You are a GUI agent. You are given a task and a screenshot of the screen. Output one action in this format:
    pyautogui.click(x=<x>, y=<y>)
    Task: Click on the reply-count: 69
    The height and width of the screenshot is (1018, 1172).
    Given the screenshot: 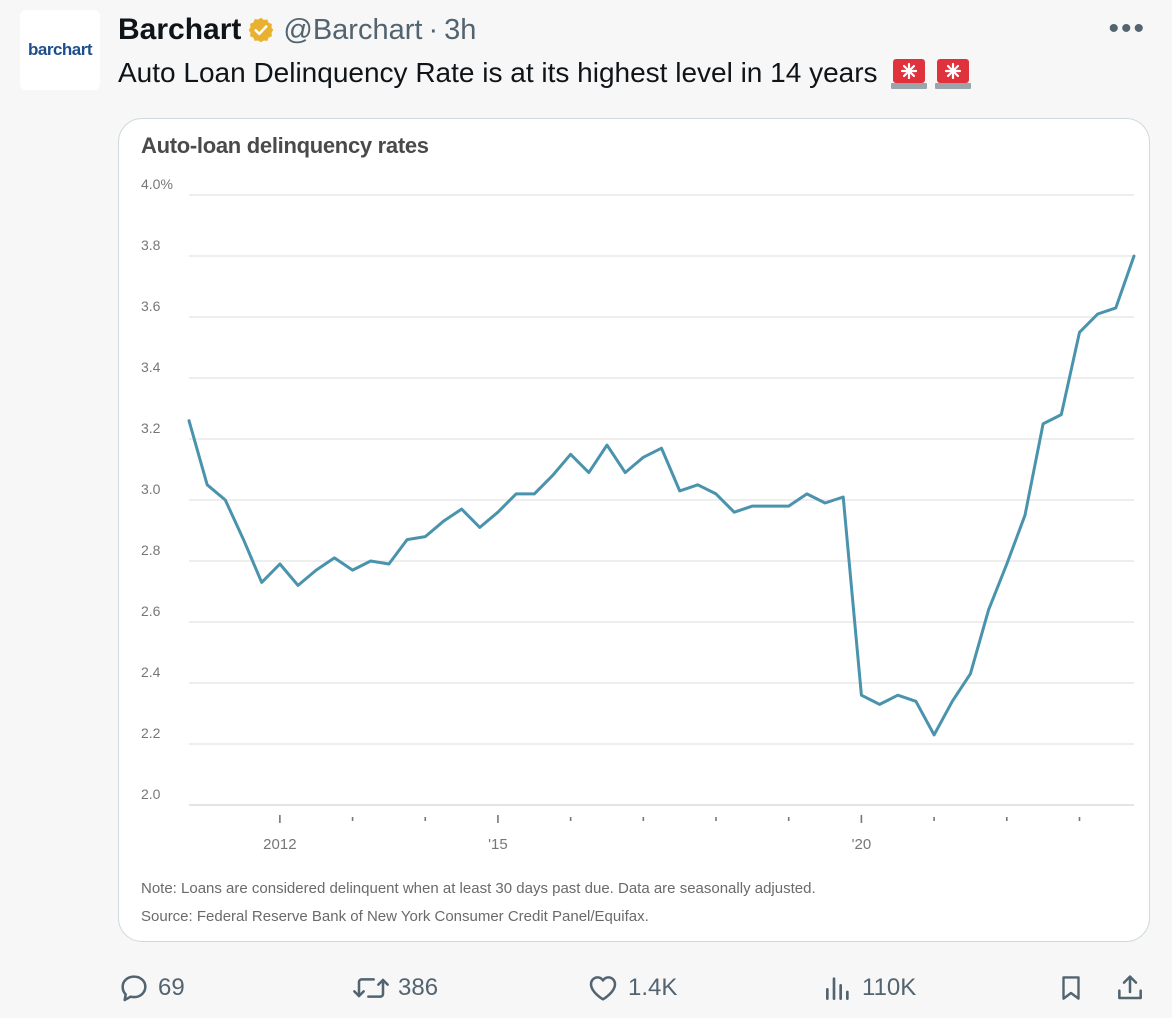 What is the action you would take?
    pyautogui.click(x=171, y=987)
    